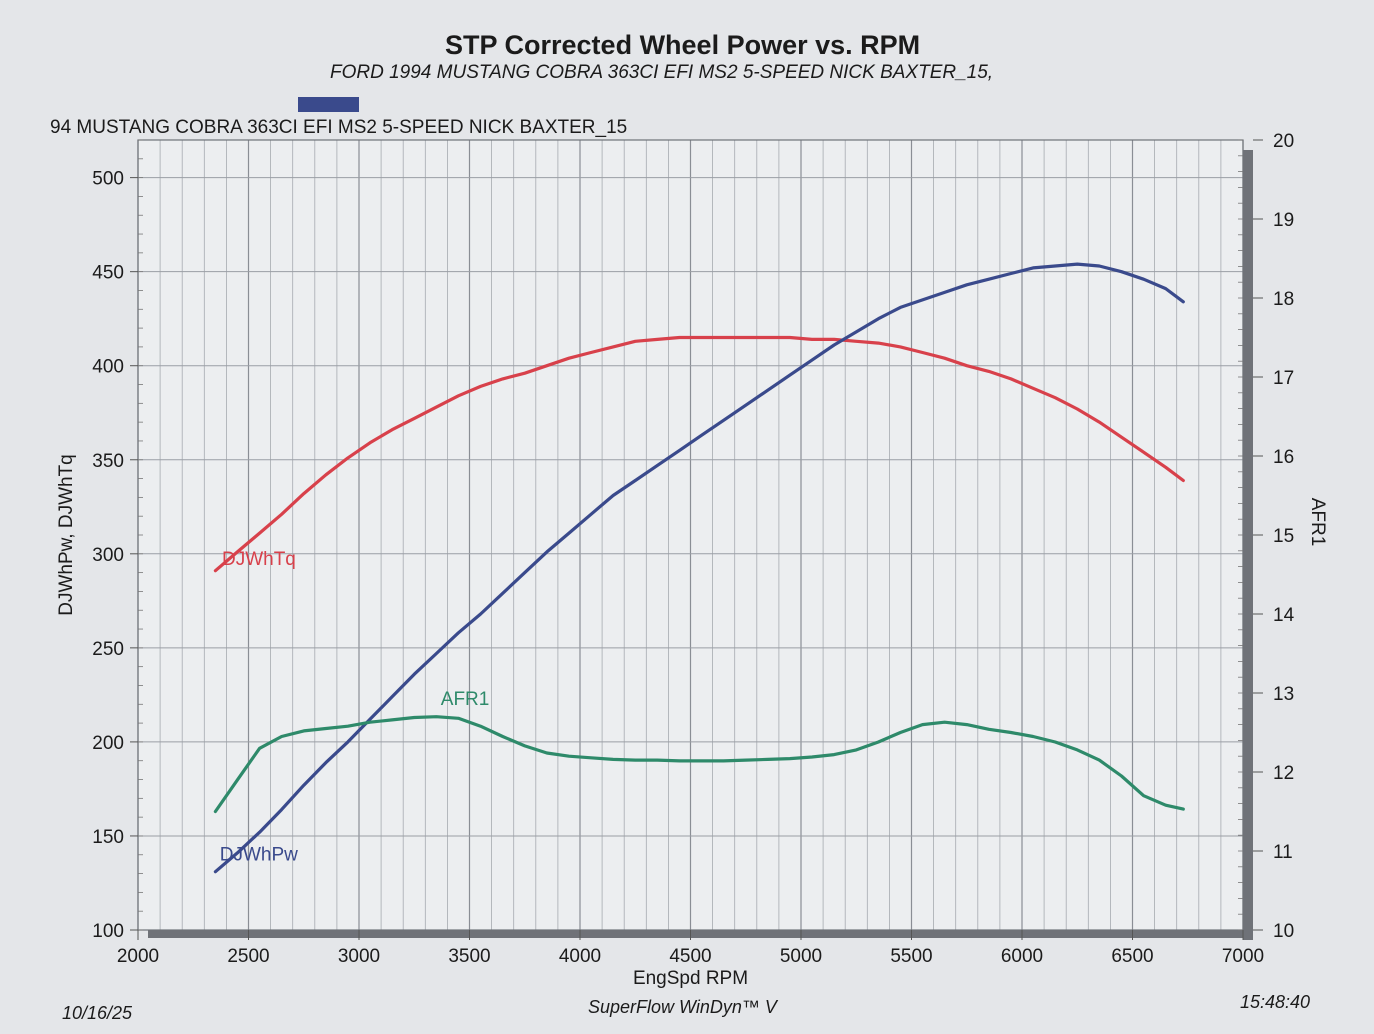  I want to click on x-tick-label: 3000, so click(359, 956).